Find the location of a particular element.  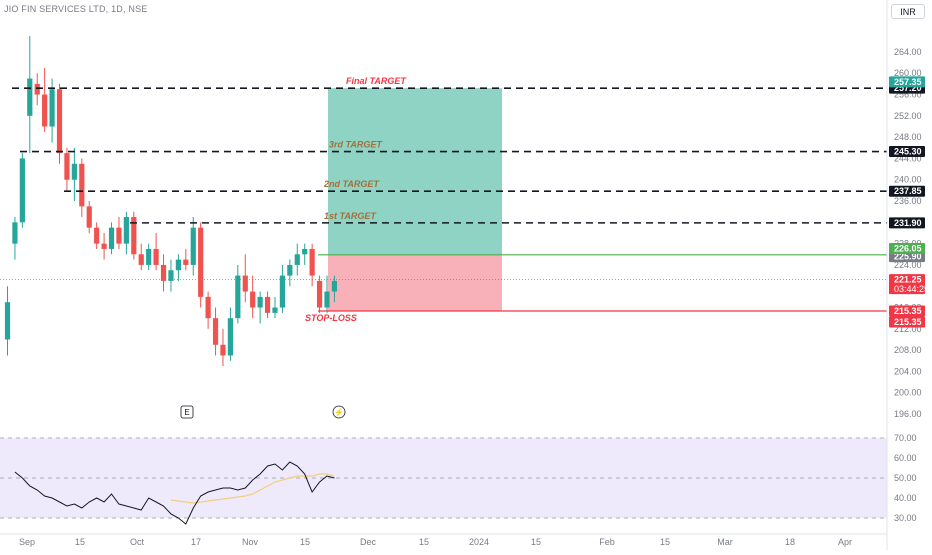

stop-price-tag-bg is located at coordinates (907, 311).